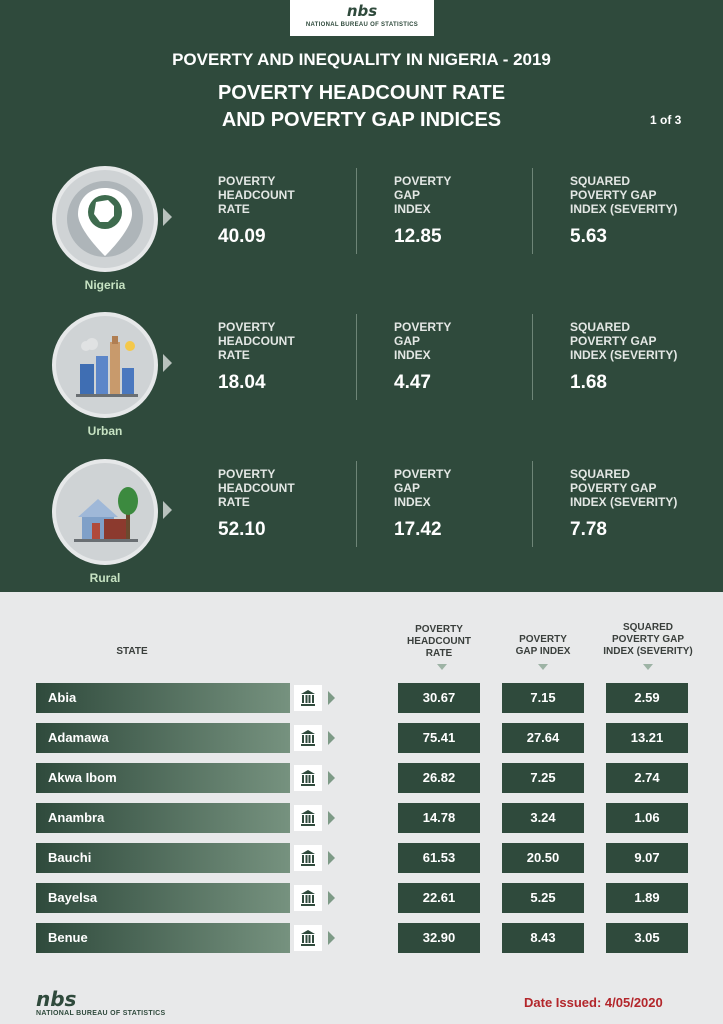  What do you see at coordinates (439, 738) in the screenshot?
I see `headcount-cell: 75.41` at bounding box center [439, 738].